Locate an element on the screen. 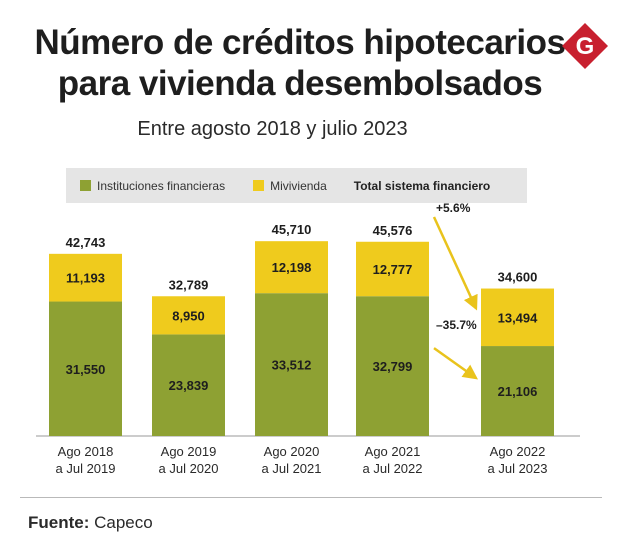 The image size is (620, 551). change-label: –35.7% is located at coordinates (456, 325).